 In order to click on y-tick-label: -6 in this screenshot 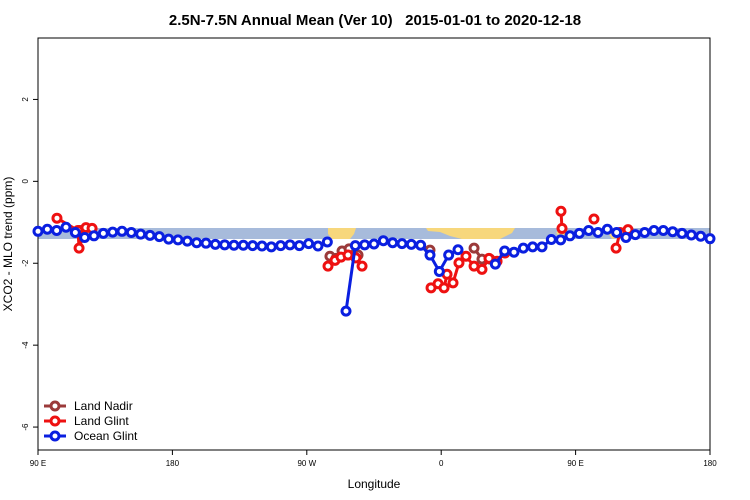, I will do `click(25, 427)`.